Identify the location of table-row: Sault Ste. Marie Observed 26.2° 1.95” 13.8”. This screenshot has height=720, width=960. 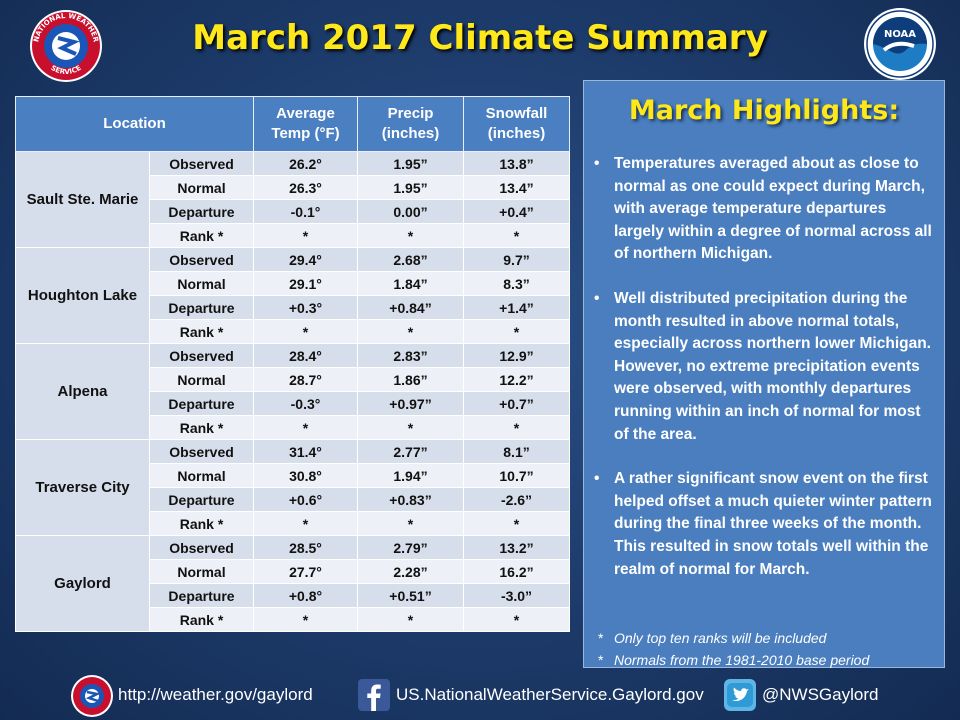
(292, 199).